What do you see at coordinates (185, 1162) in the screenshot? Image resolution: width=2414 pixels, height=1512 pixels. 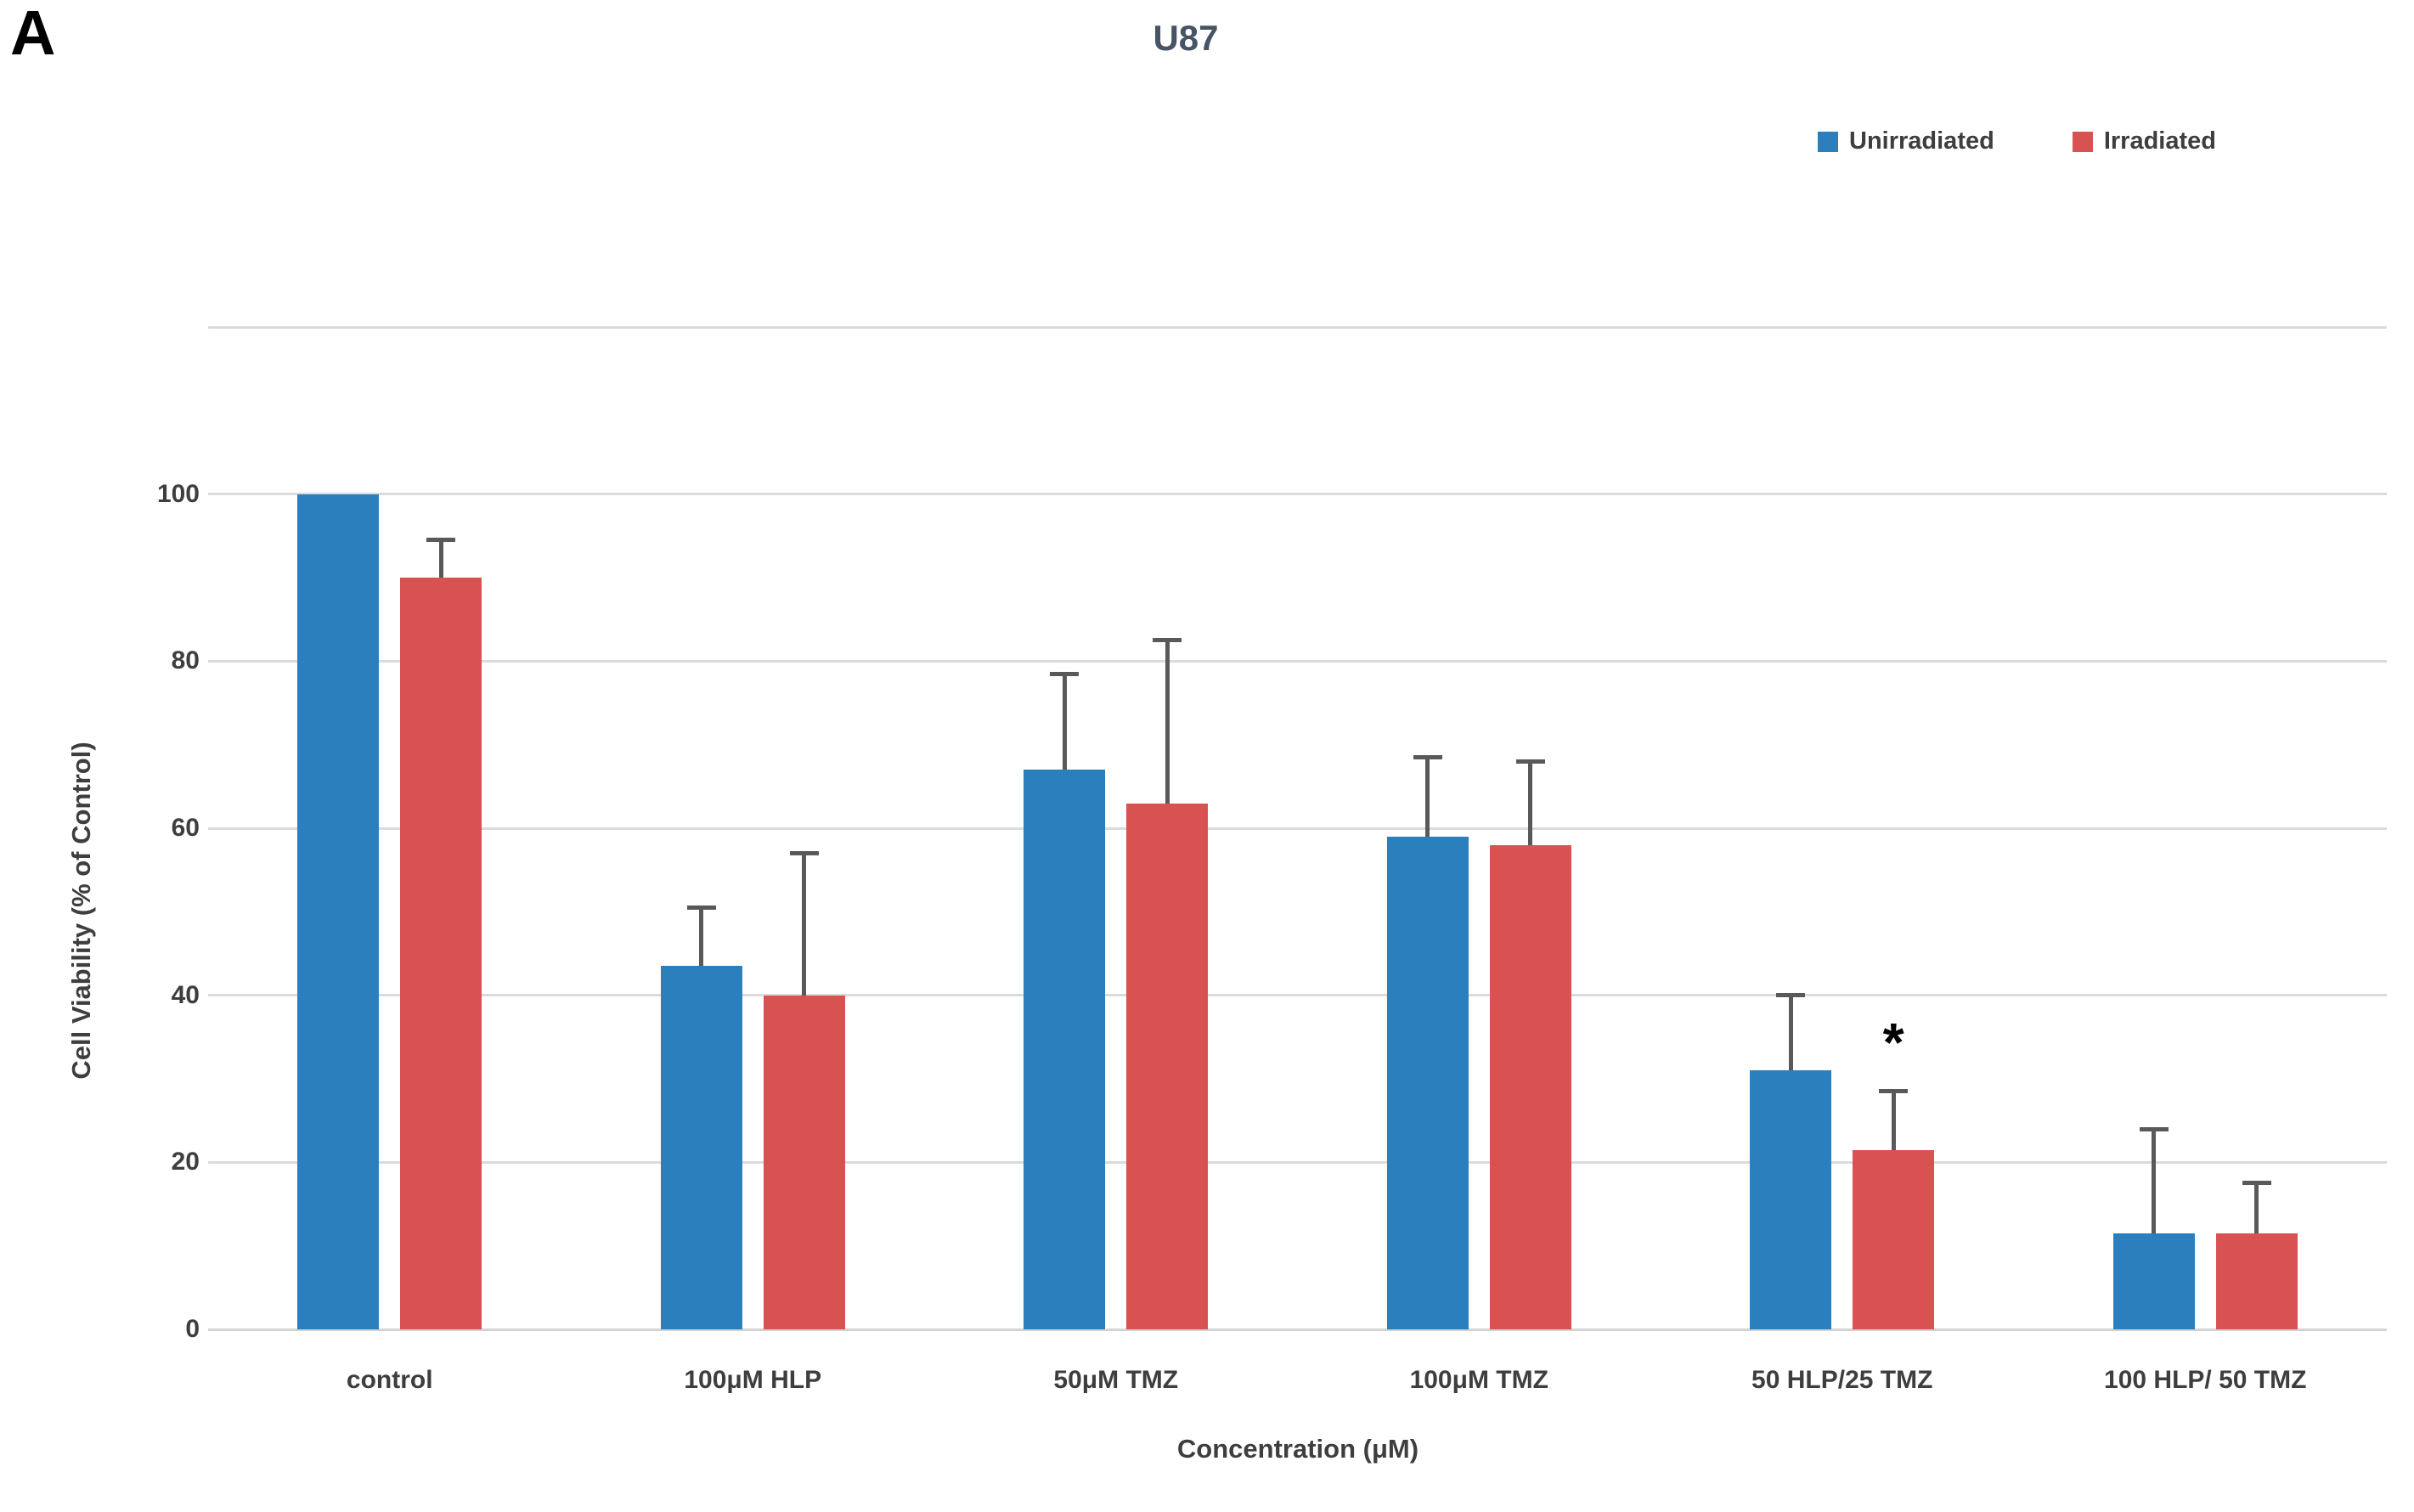 I see `y-tick-label: 20` at bounding box center [185, 1162].